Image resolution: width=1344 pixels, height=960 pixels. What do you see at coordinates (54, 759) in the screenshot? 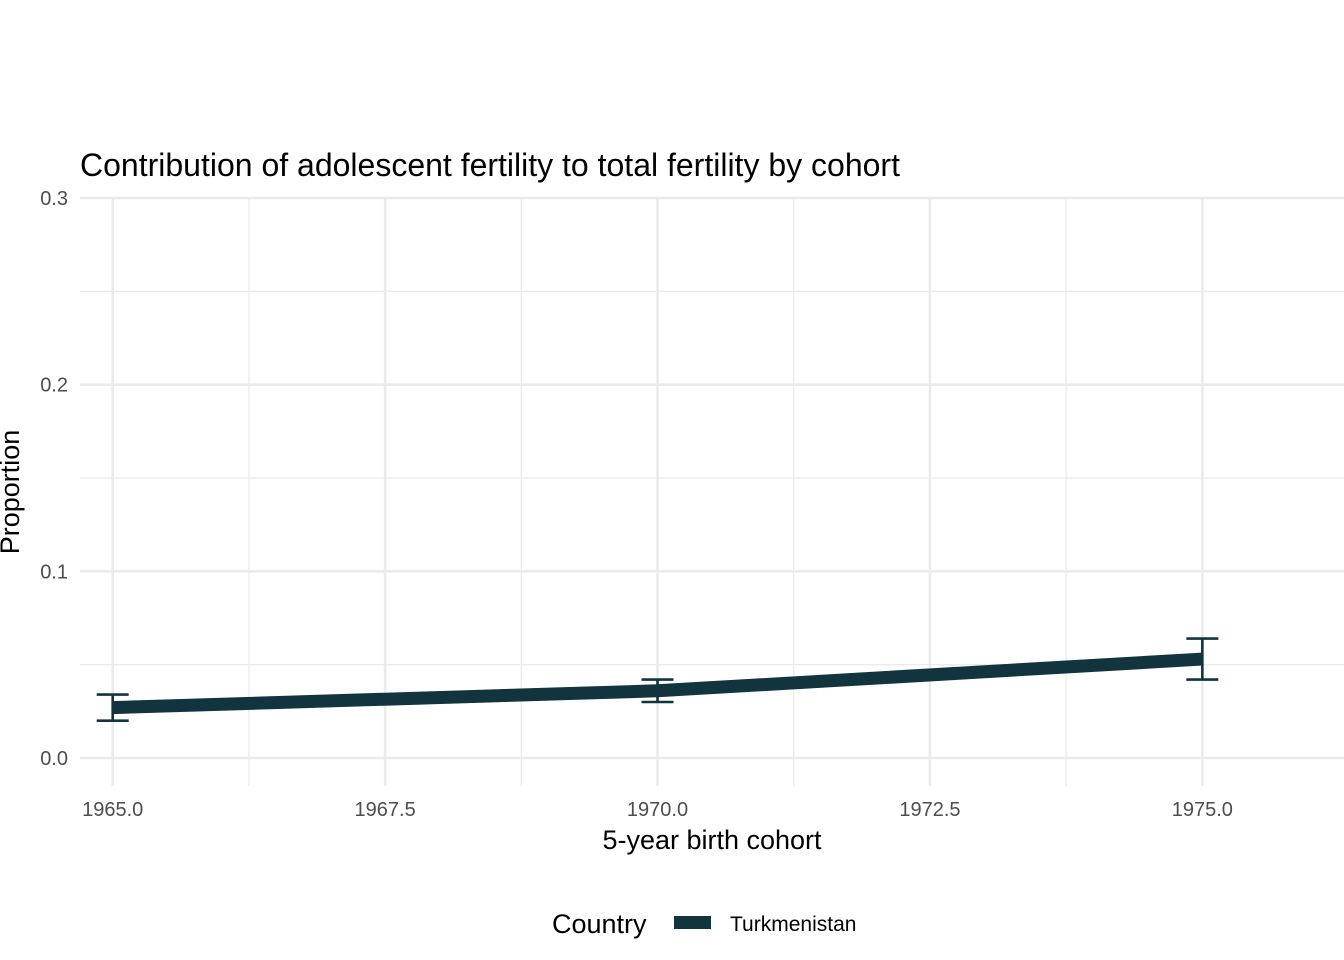
I see `y-tick-label: 0.0` at bounding box center [54, 759].